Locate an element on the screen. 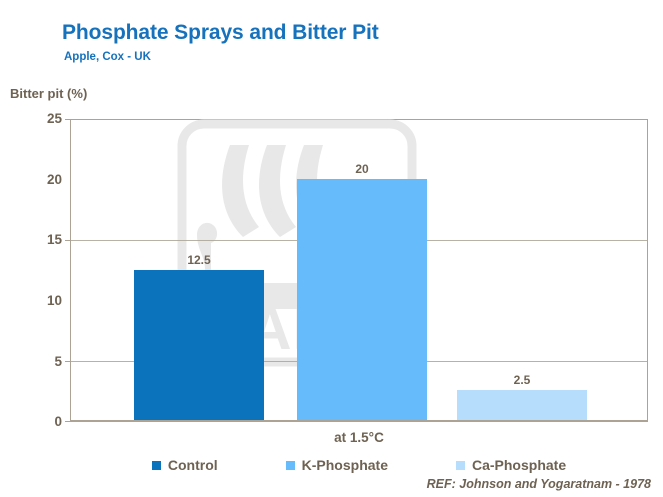 This screenshot has width=663, height=497. bar-label-k-phosphate: 20 is located at coordinates (362, 169).